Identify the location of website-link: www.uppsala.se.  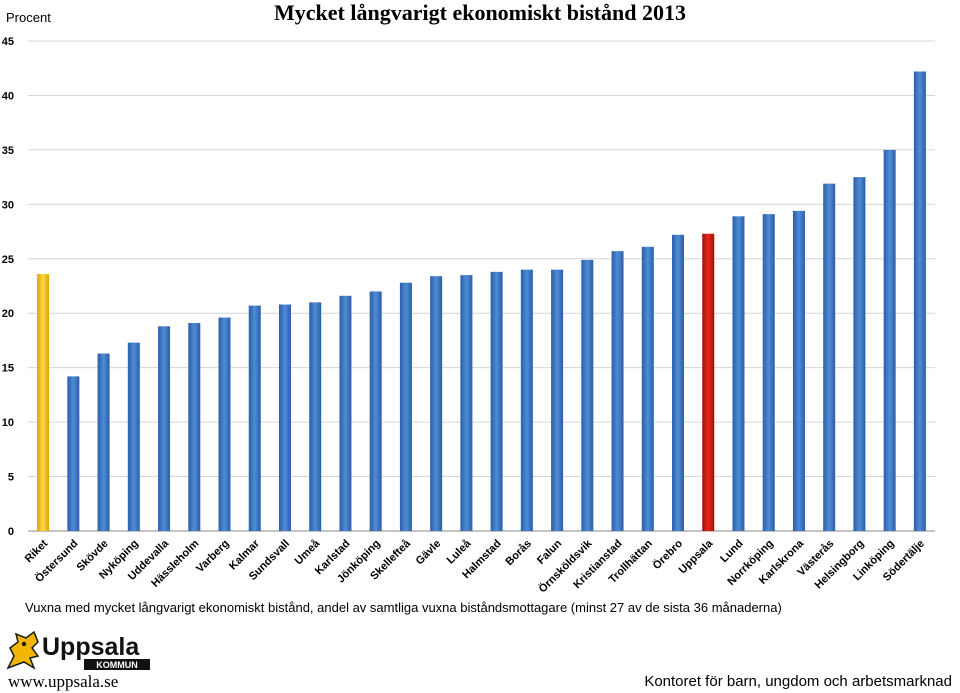
(63, 681).